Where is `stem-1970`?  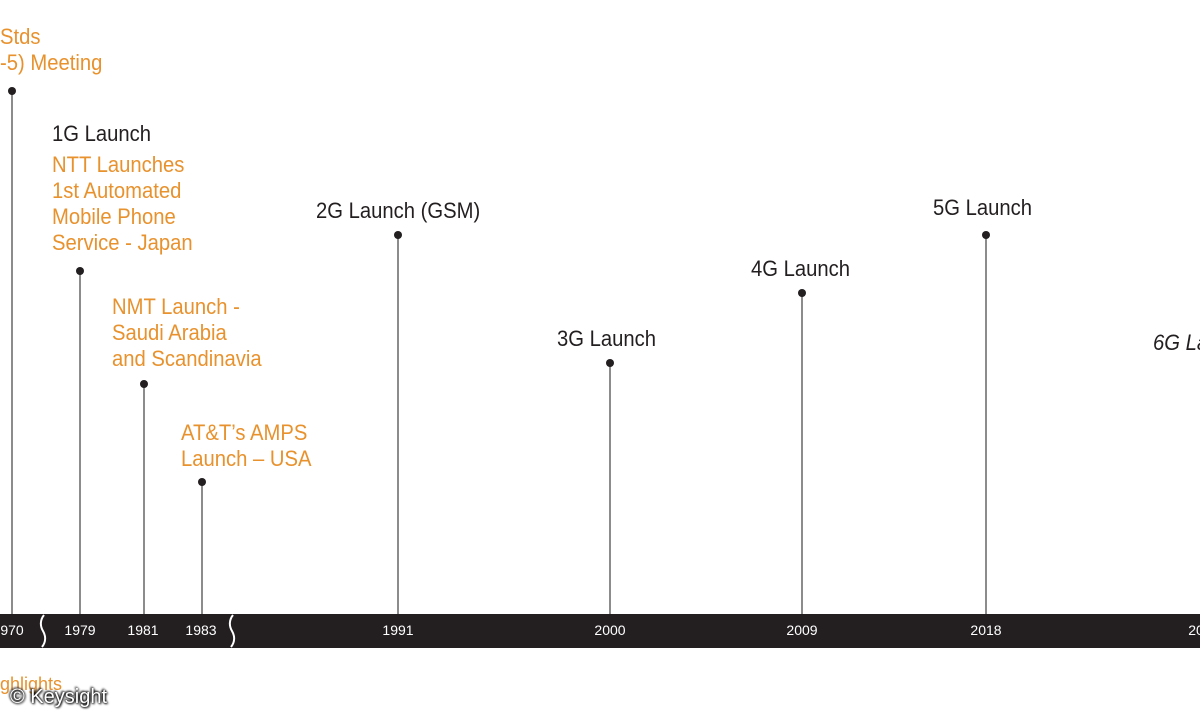
stem-1970 is located at coordinates (12, 352).